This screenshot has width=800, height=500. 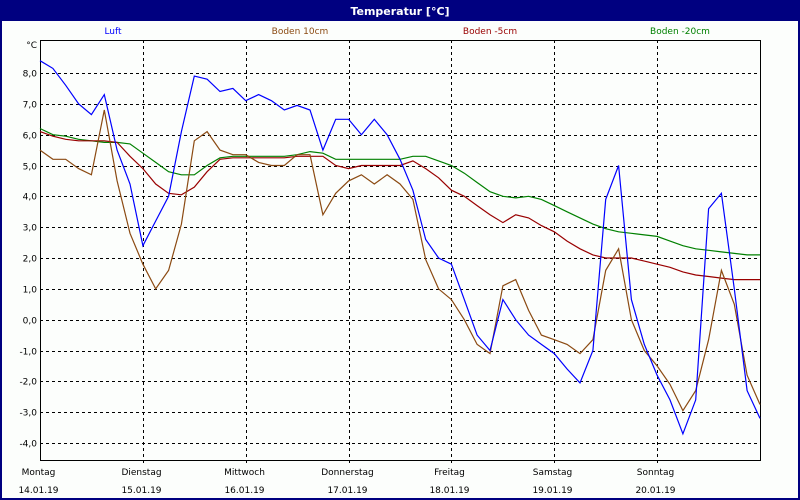 What do you see at coordinates (30, 260) in the screenshot?
I see `y-tick-label: 2,0` at bounding box center [30, 260].